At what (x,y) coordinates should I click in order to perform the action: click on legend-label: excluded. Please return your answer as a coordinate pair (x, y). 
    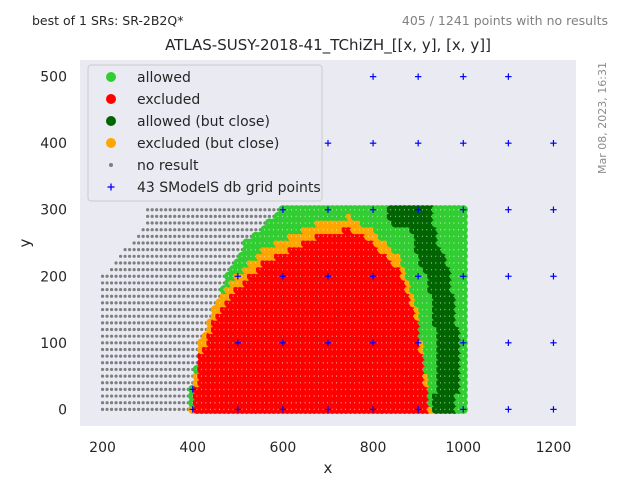
    Looking at the image, I should click on (168, 100).